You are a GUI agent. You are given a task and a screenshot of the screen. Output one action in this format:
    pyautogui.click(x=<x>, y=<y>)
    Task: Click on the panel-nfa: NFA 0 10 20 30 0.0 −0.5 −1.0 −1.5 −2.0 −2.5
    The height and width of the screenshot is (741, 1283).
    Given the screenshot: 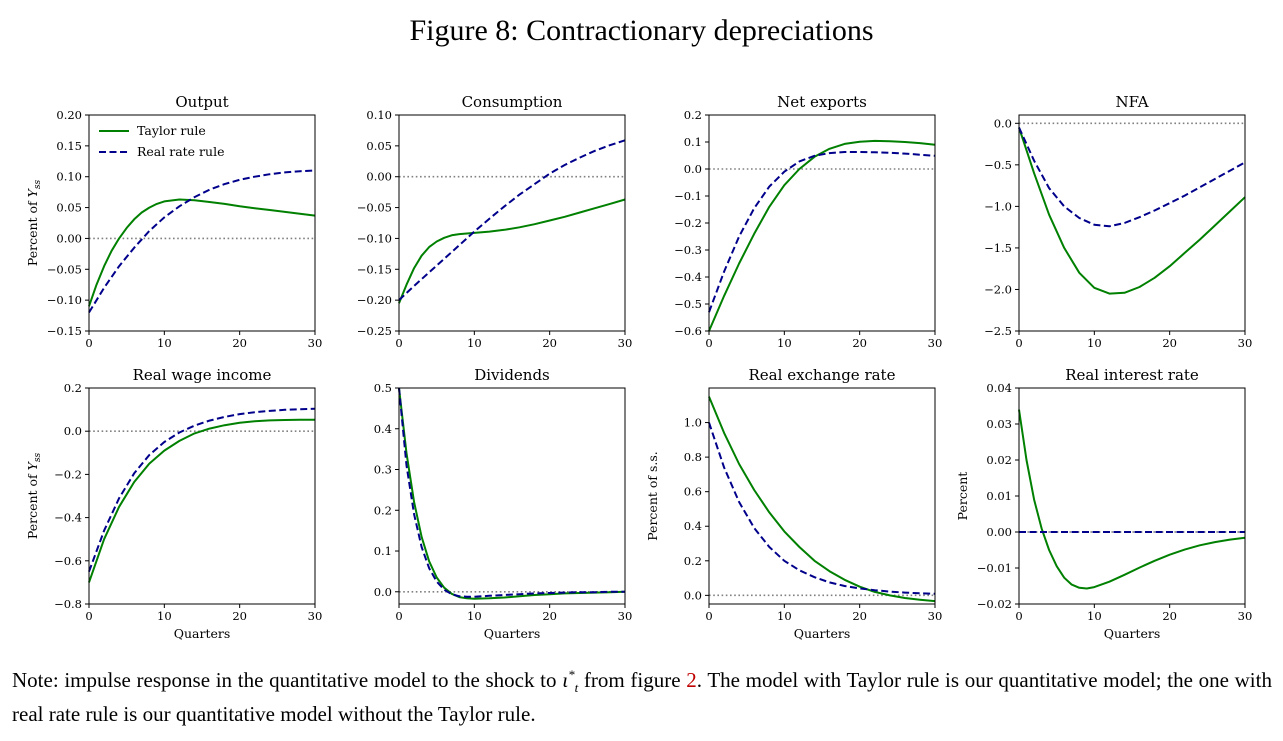 What is the action you would take?
    pyautogui.click(x=1118, y=221)
    